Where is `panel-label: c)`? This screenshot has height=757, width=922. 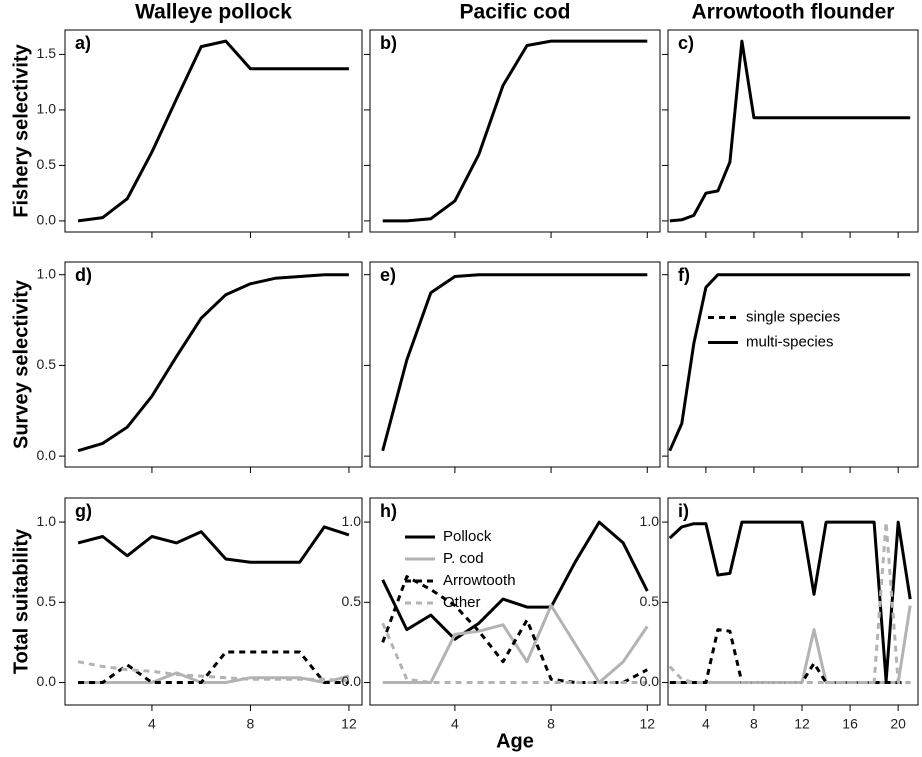 panel-label: c) is located at coordinates (686, 43).